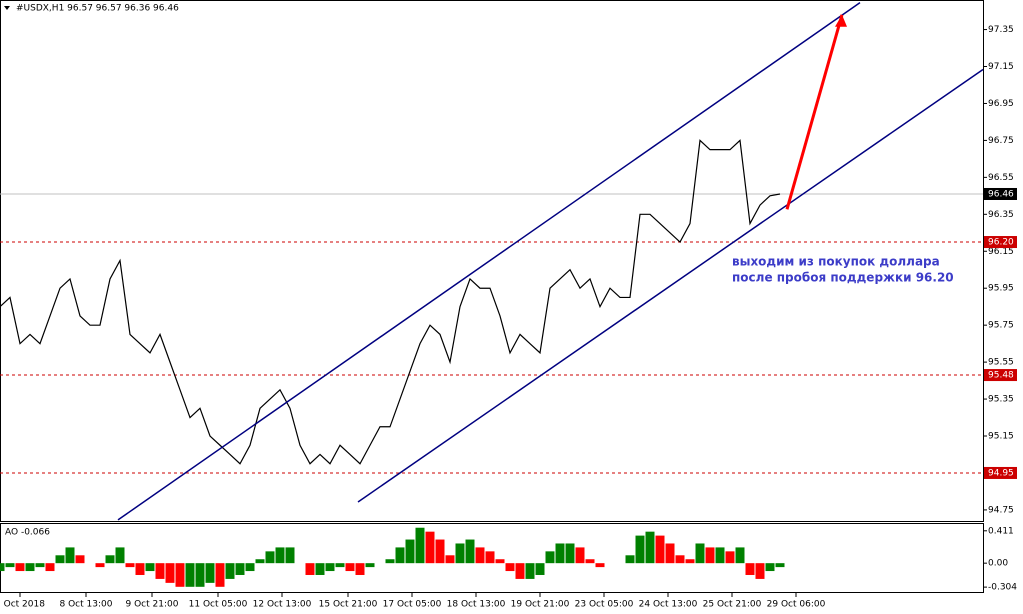 This screenshot has width=1023, height=614. What do you see at coordinates (843, 278) in the screenshot?
I see `annotation: после пробоя поддержки 96.20` at bounding box center [843, 278].